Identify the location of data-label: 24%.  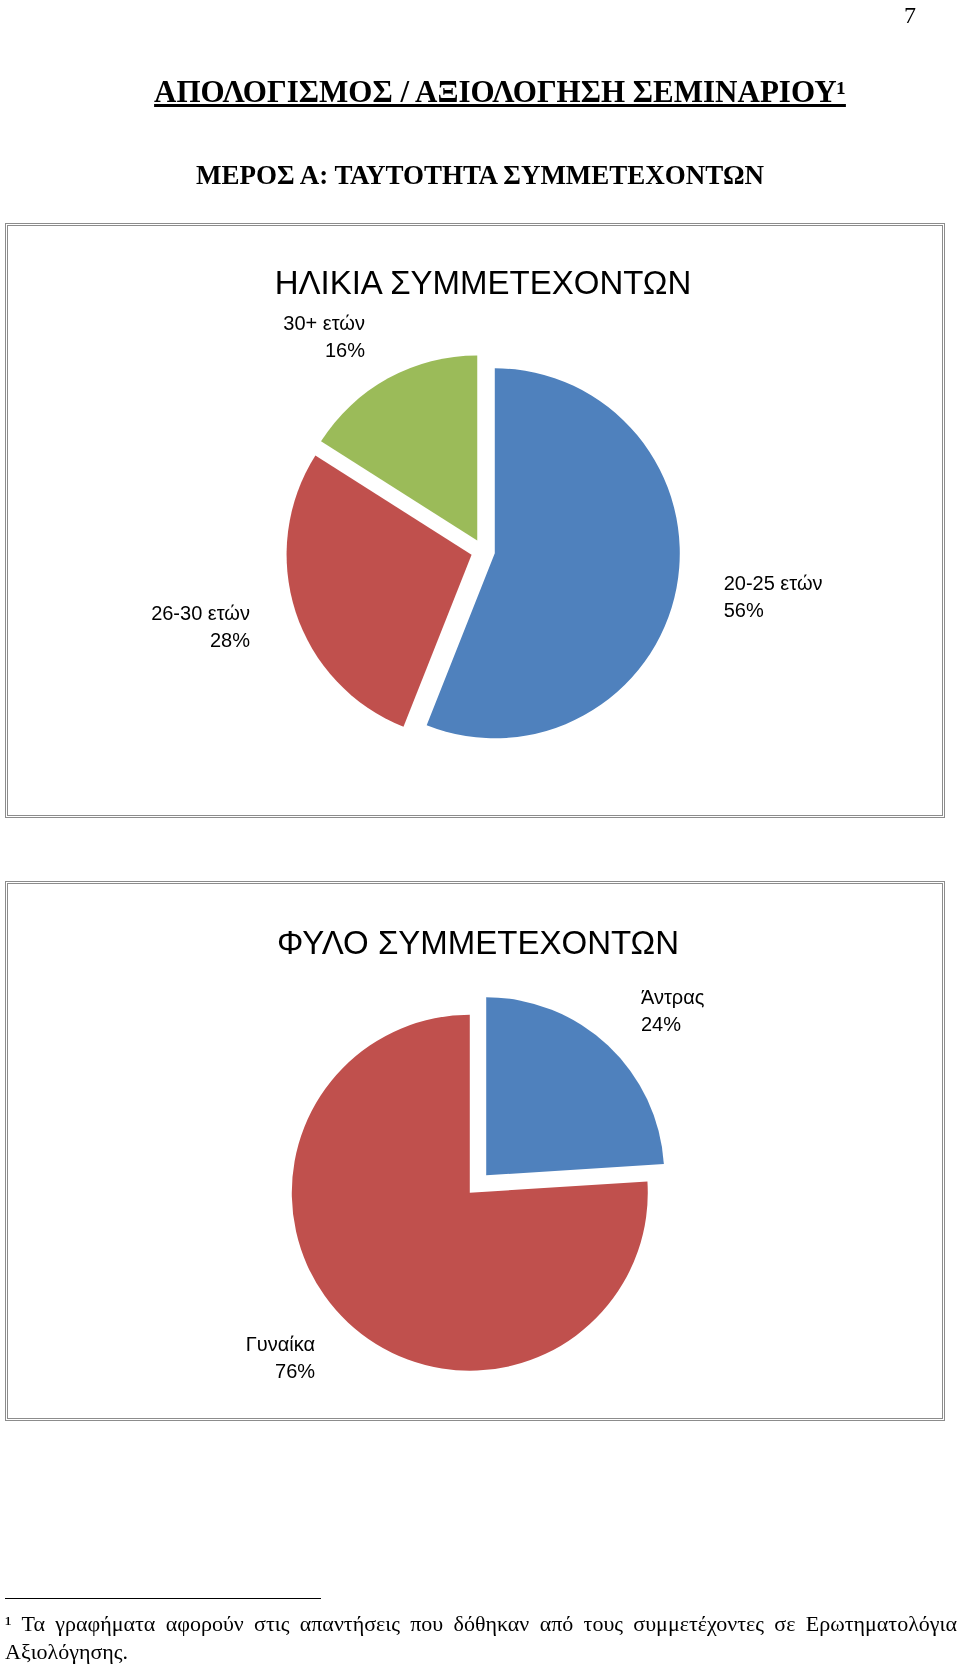
(661, 1024).